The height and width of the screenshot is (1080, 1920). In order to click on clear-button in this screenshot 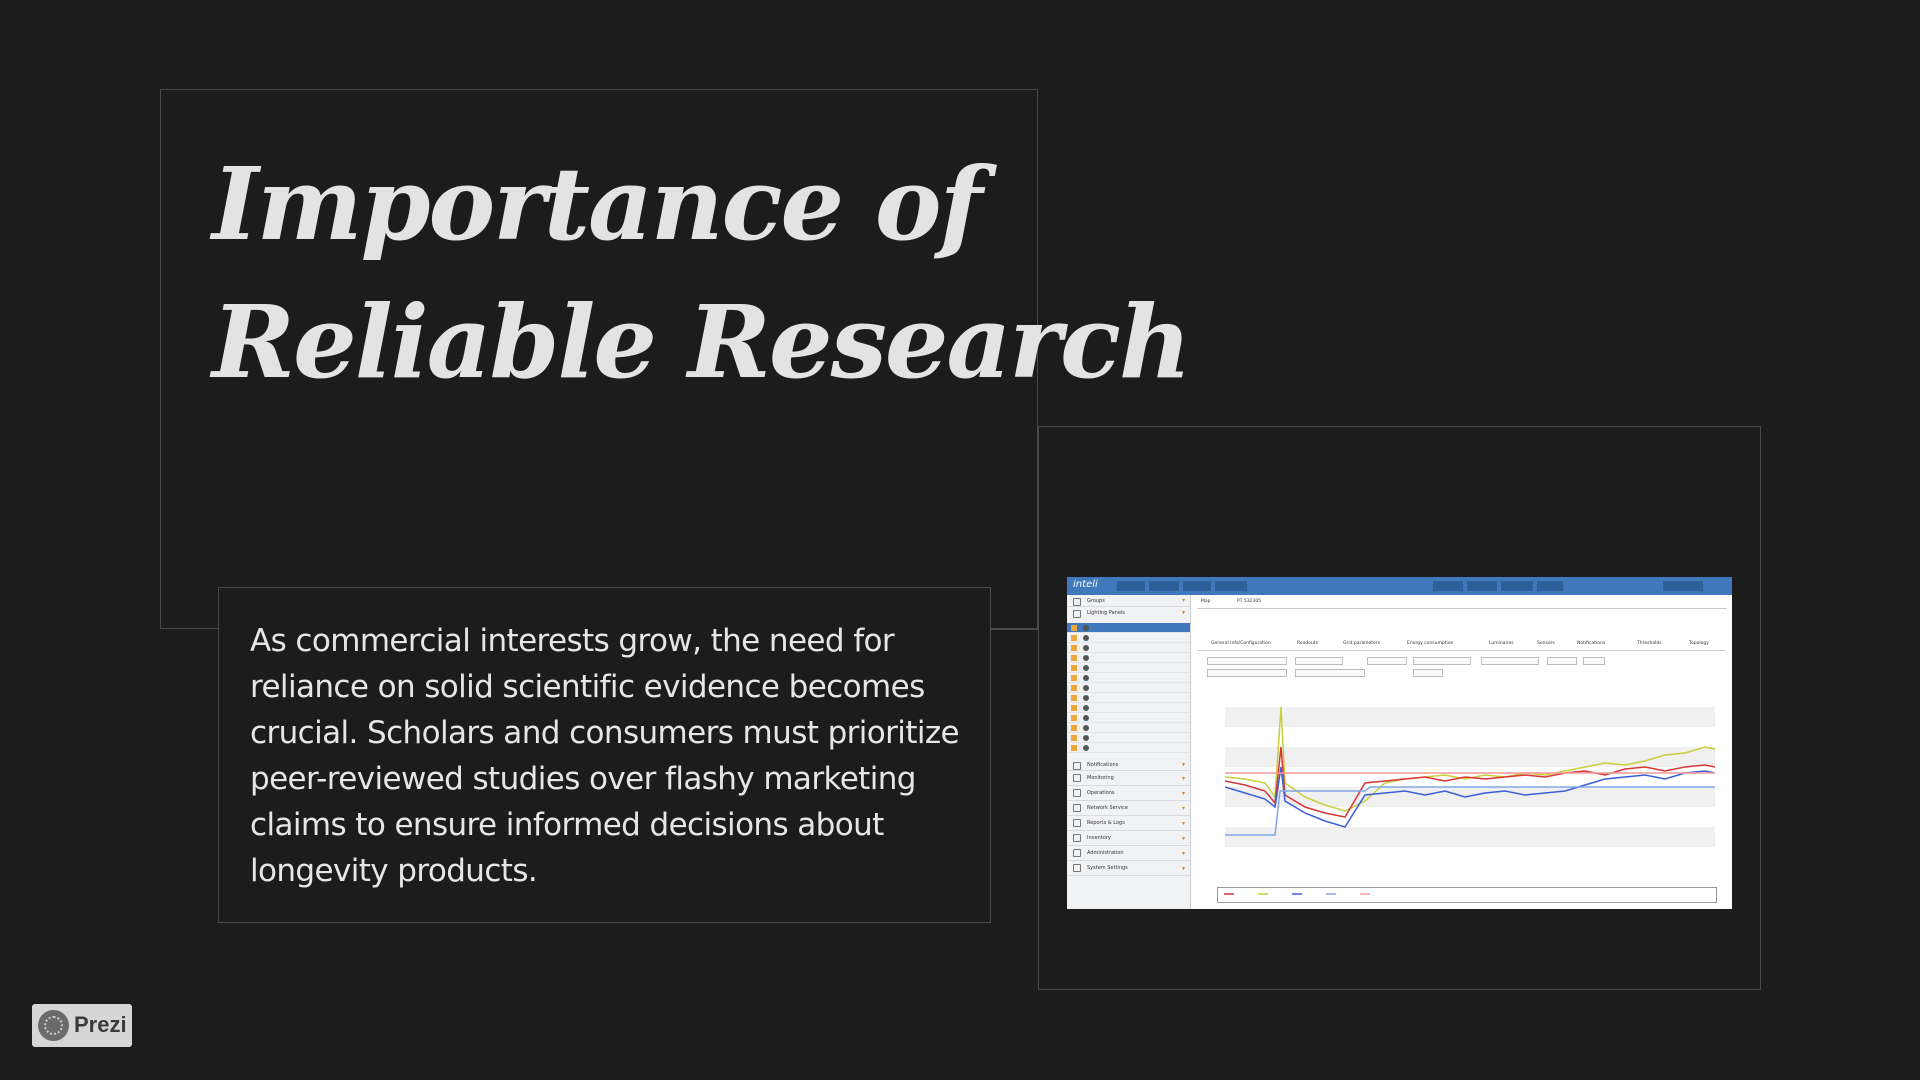, I will do `click(1594, 661)`.